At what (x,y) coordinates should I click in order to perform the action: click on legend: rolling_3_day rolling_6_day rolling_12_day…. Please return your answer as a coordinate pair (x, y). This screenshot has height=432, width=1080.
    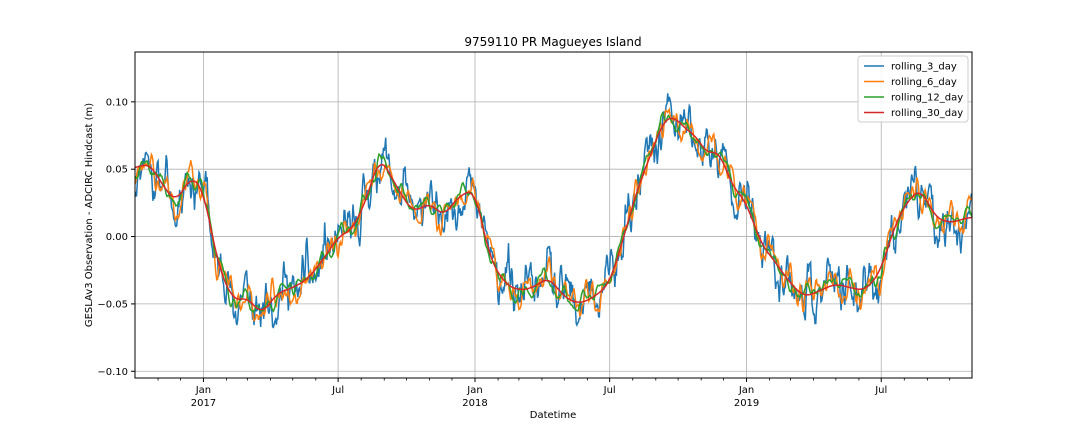
    Looking at the image, I should click on (913, 89).